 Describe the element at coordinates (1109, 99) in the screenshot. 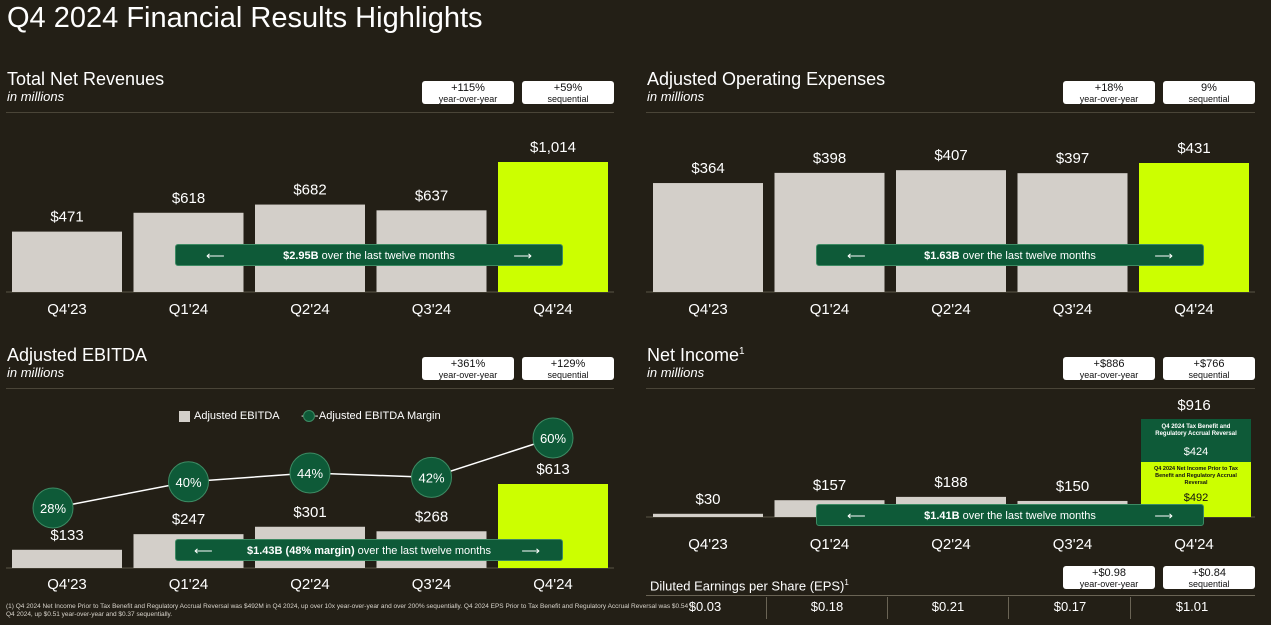

I see `opex-yoy-label: year-over-year` at that location.